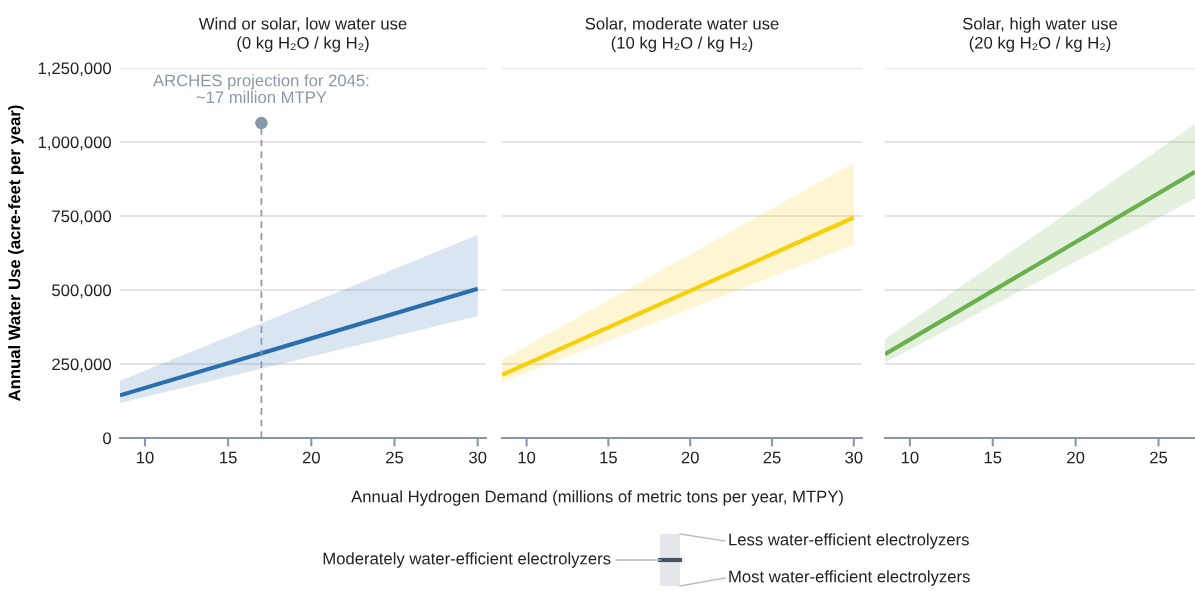  What do you see at coordinates (75, 69) in the screenshot?
I see `y-tick-label: 1,250,000` at bounding box center [75, 69].